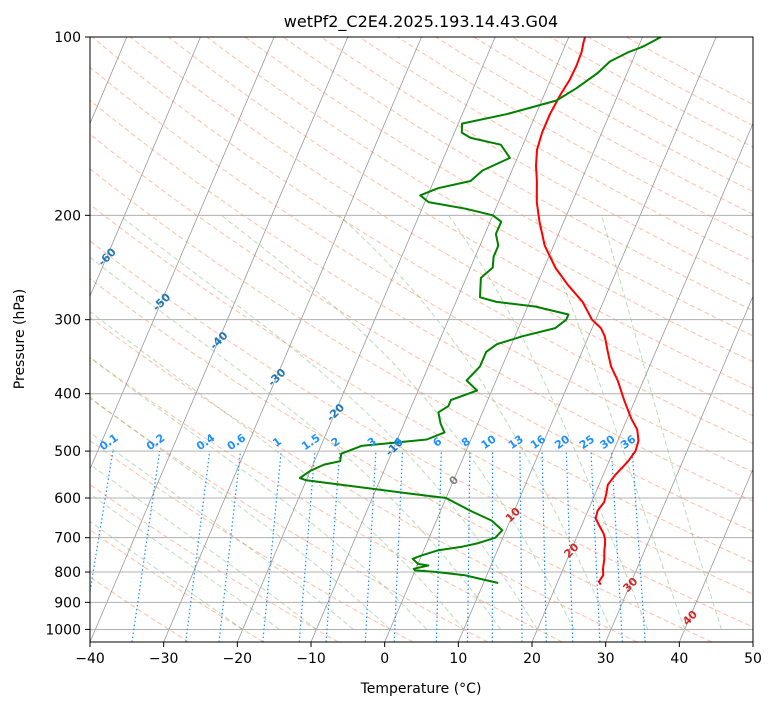 Image resolution: width=775 pixels, height=712 pixels. What do you see at coordinates (753, 659) in the screenshot?
I see `x-tick-label: 50` at bounding box center [753, 659].